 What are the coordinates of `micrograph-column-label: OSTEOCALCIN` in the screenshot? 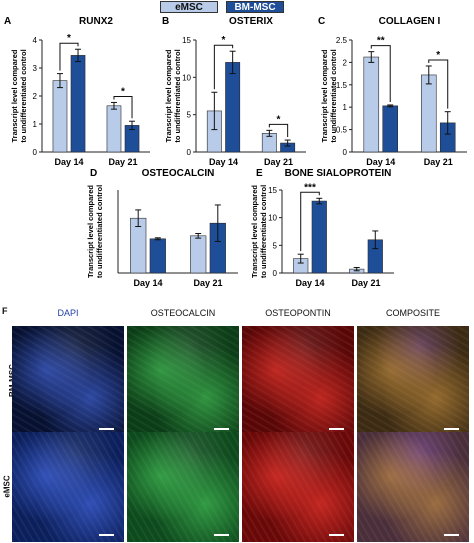 It's located at (183, 313).